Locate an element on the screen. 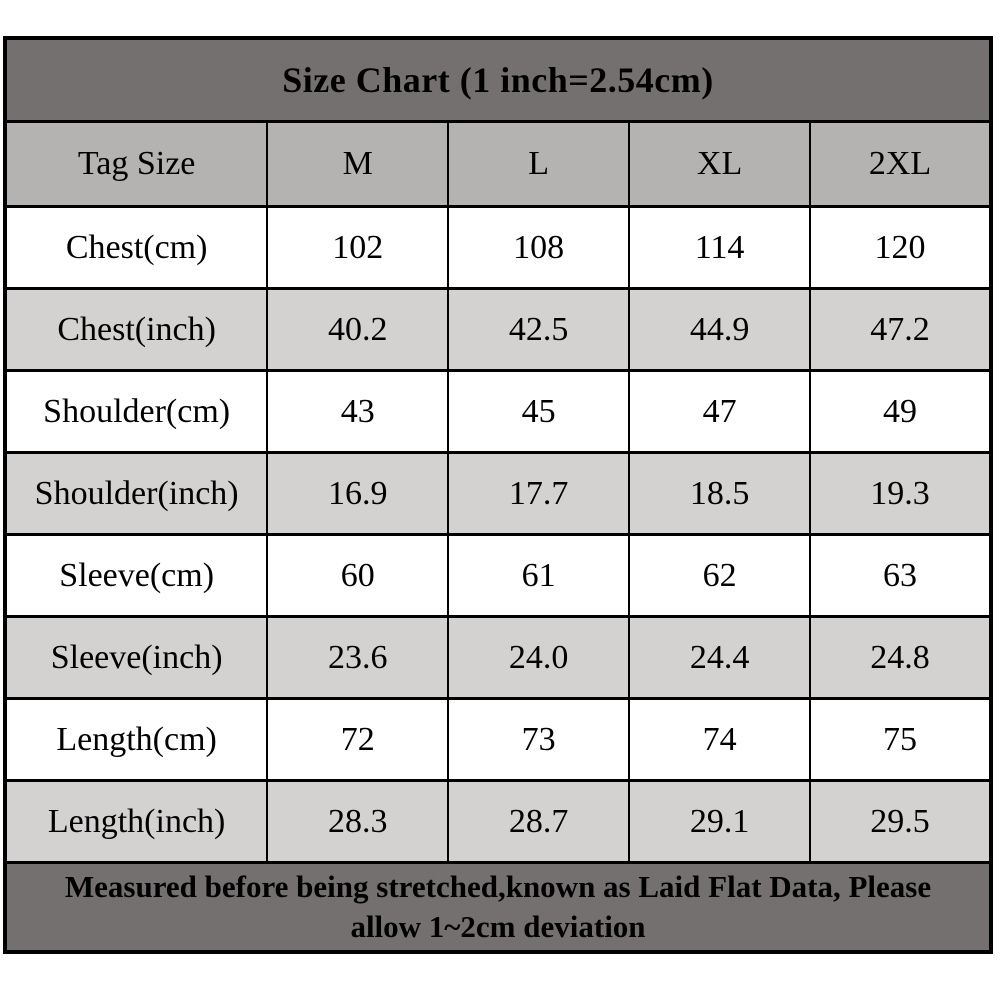 Image resolution: width=1001 pixels, height=1001 pixels. table-row-chest-inch: Chest(inch) 40.2 42.5 44.9 47.2 is located at coordinates (497, 329).